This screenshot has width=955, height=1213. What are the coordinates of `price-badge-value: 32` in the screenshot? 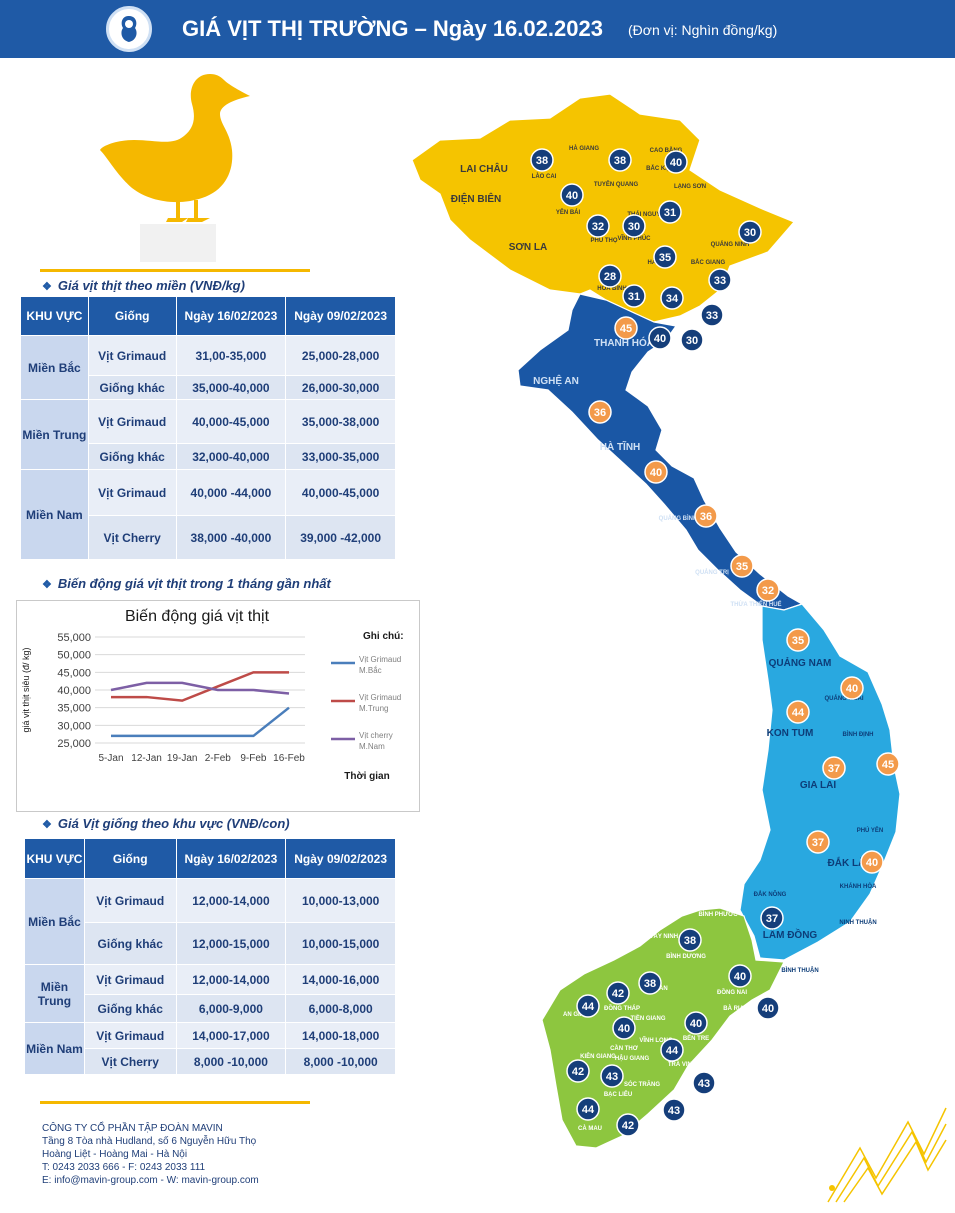 It's located at (598, 227).